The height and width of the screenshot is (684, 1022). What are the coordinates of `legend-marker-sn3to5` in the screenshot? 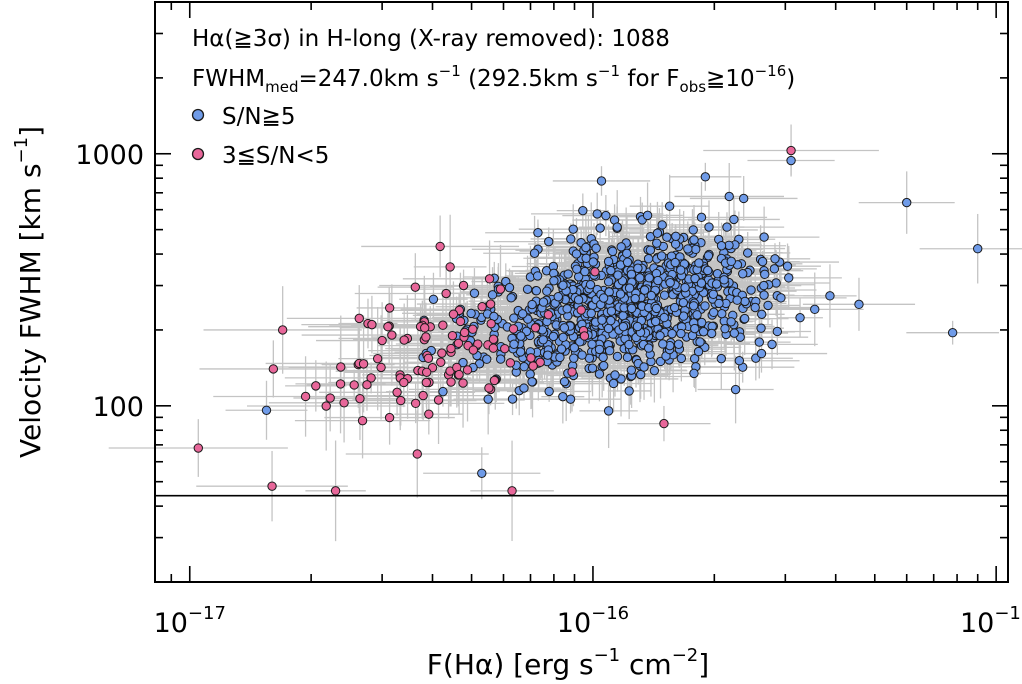 It's located at (198, 154).